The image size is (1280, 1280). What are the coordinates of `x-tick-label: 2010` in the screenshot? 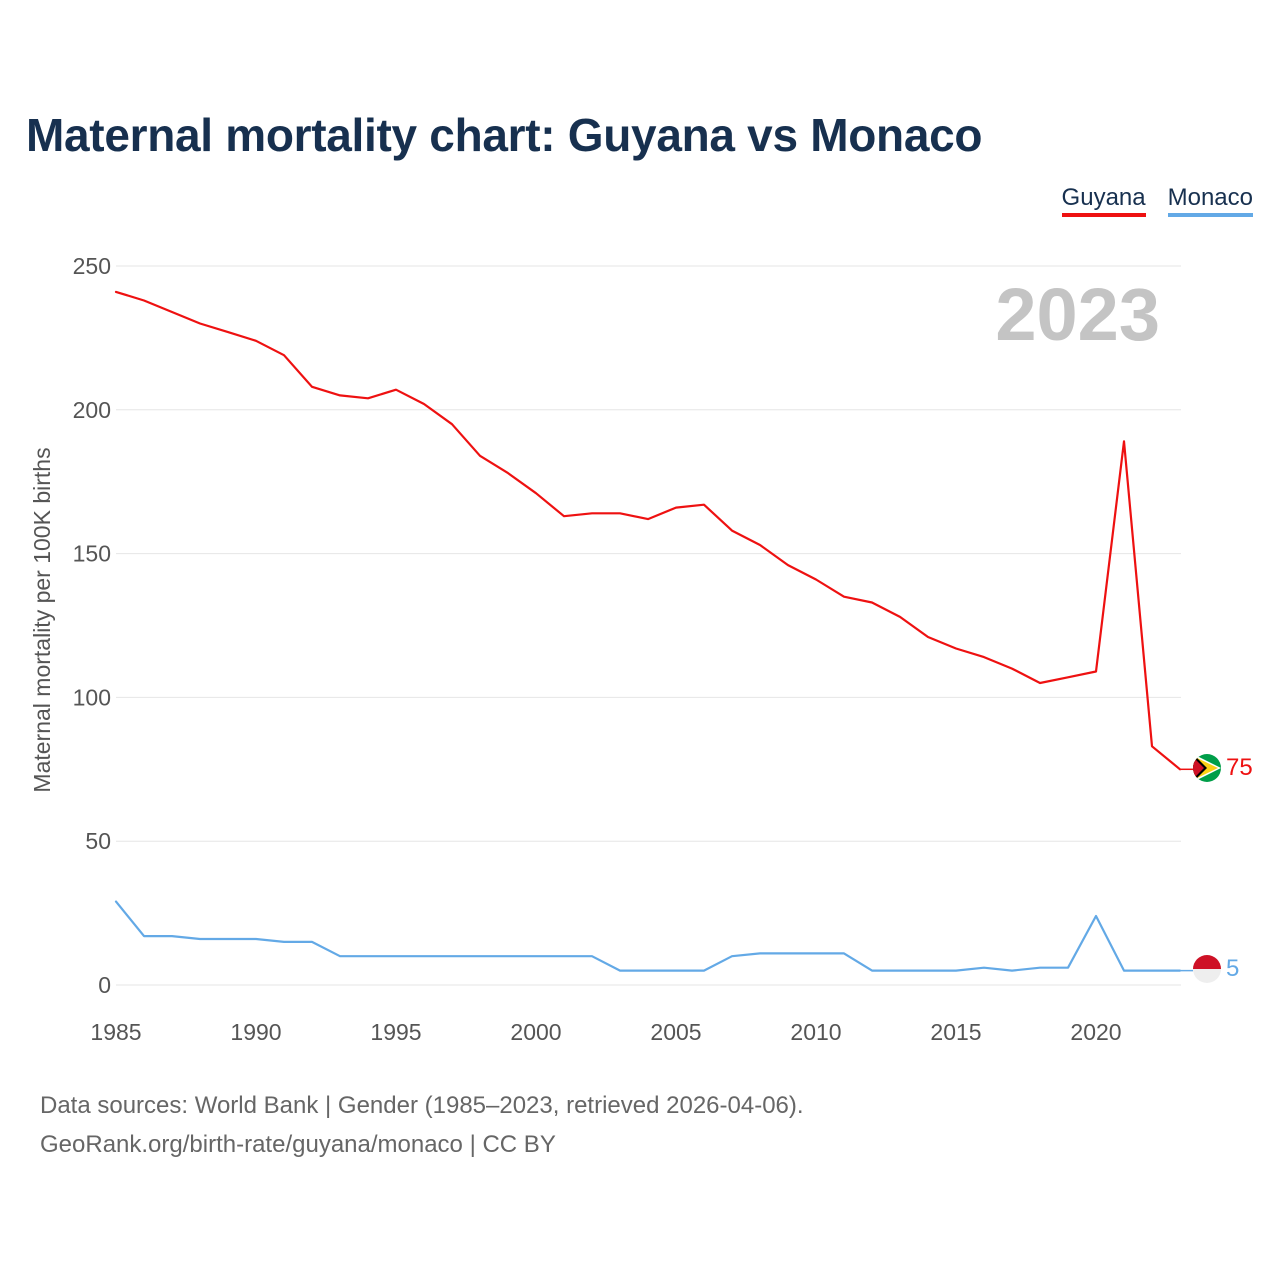 It's located at (815, 1032).